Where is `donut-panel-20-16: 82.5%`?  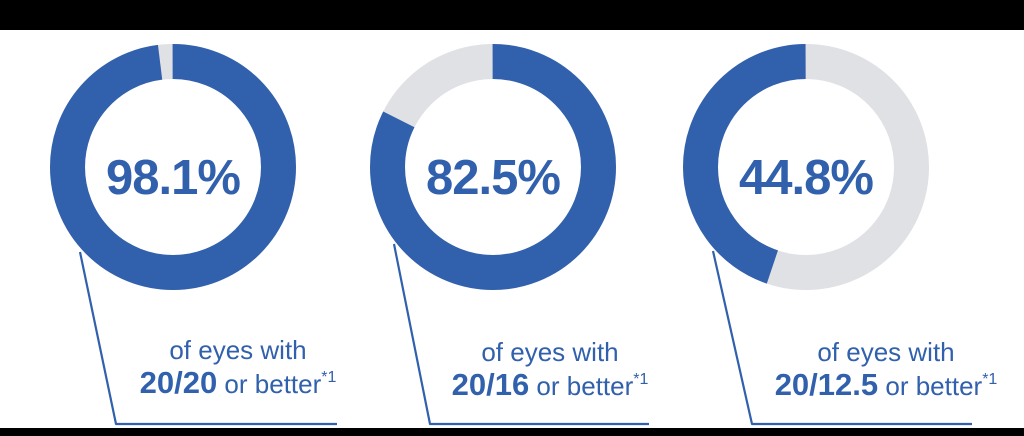 donut-panel-20-16: 82.5% is located at coordinates (493, 167).